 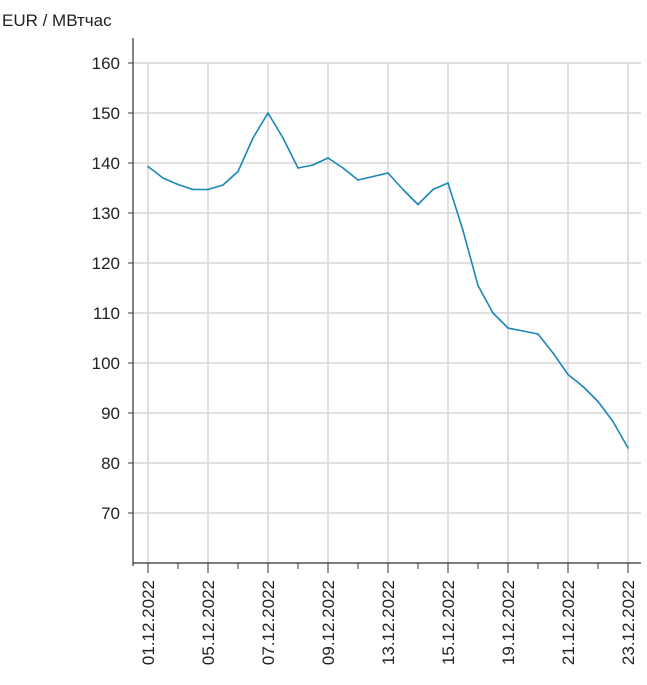 What do you see at coordinates (568, 622) in the screenshot?
I see `x-tick-label: 21.12.2022` at bounding box center [568, 622].